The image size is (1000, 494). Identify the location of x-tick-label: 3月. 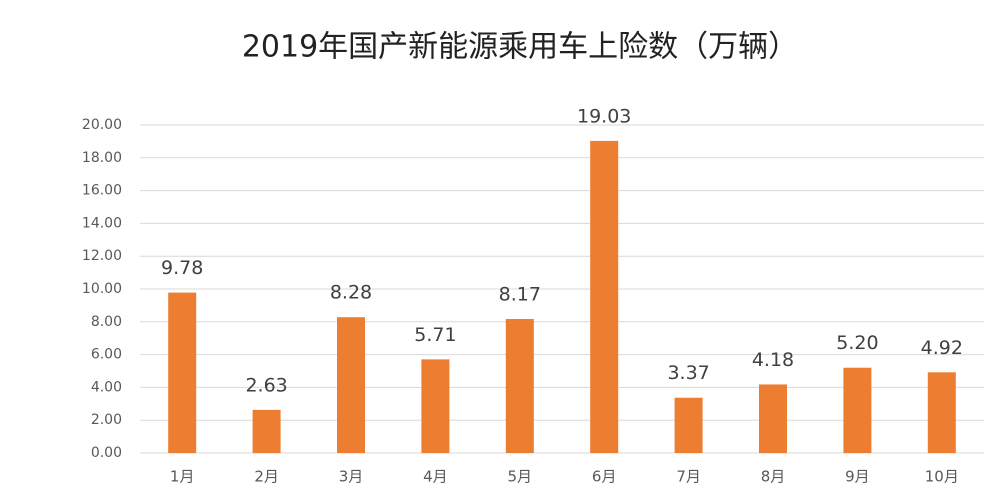
(351, 477).